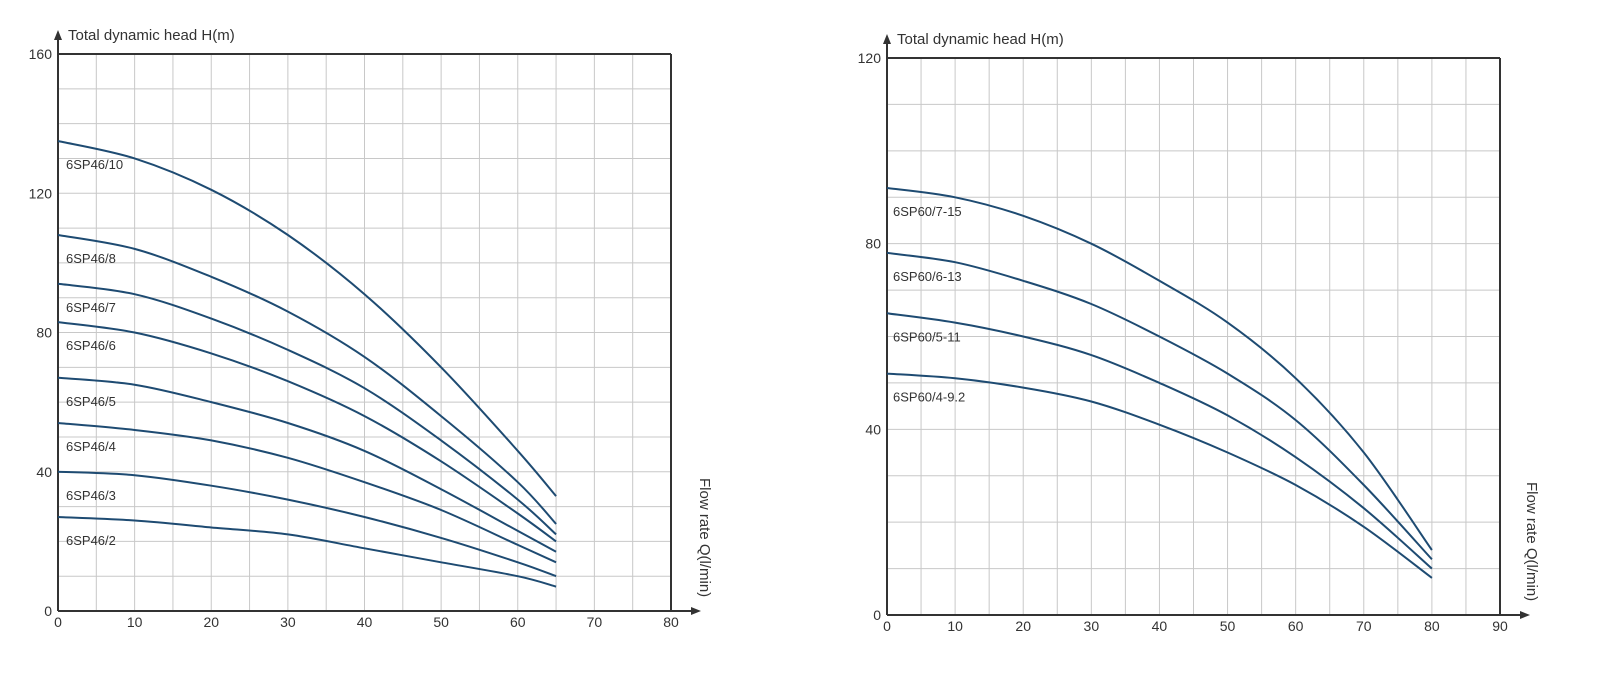 This screenshot has height=677, width=1609. I want to click on series-label: 6SP46/3, so click(91, 495).